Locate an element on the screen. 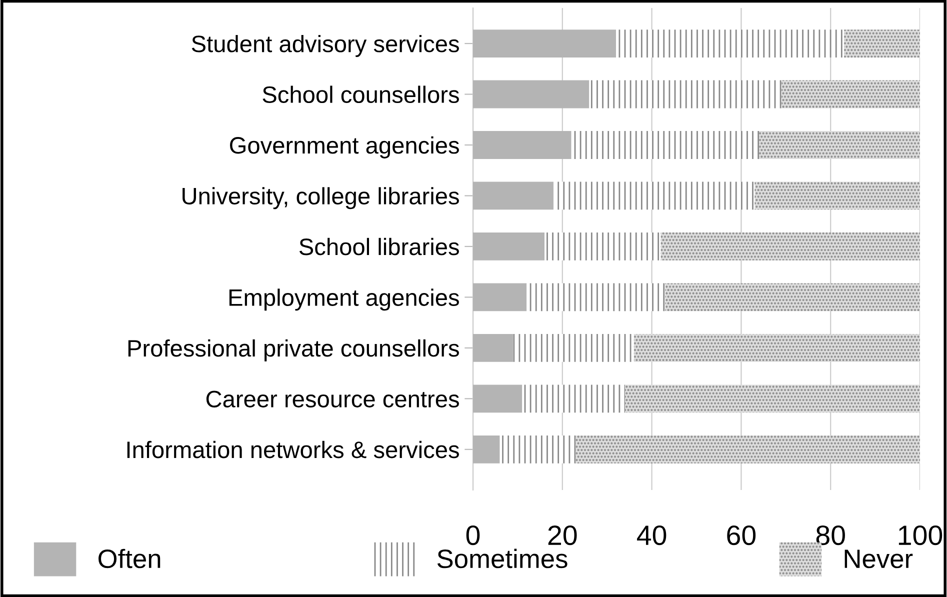 The width and height of the screenshot is (947, 597). legend-label: Sometimes is located at coordinates (502, 558).